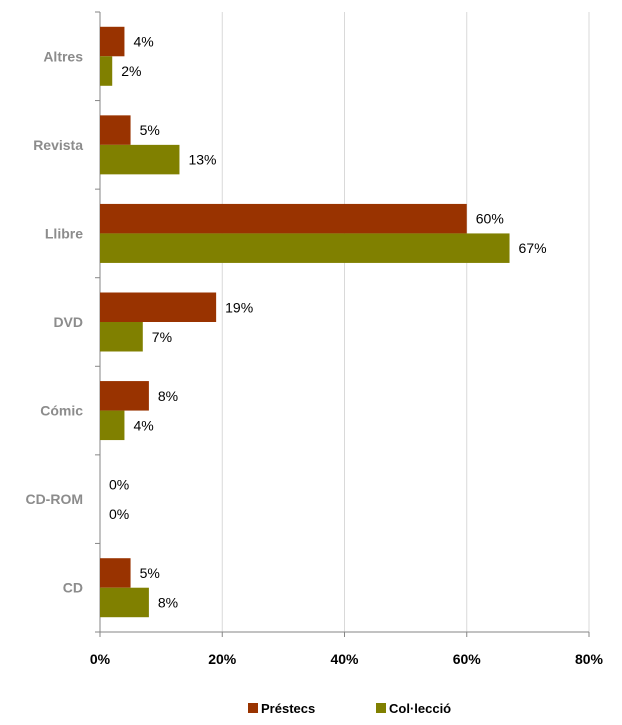 The image size is (622, 725). I want to click on legend-label: Col·lecció, so click(420, 708).